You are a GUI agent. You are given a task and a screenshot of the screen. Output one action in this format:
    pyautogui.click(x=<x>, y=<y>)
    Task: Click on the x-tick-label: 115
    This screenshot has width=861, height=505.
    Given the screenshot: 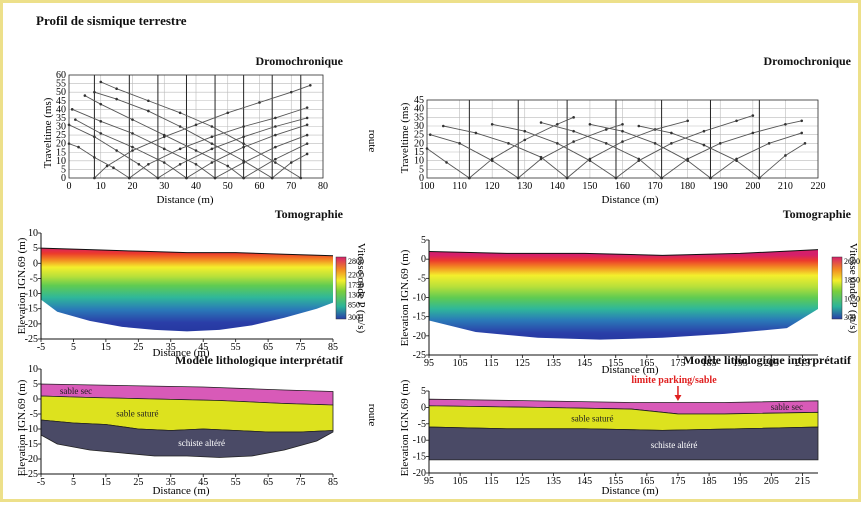 What is the action you would take?
    pyautogui.click(x=491, y=481)
    